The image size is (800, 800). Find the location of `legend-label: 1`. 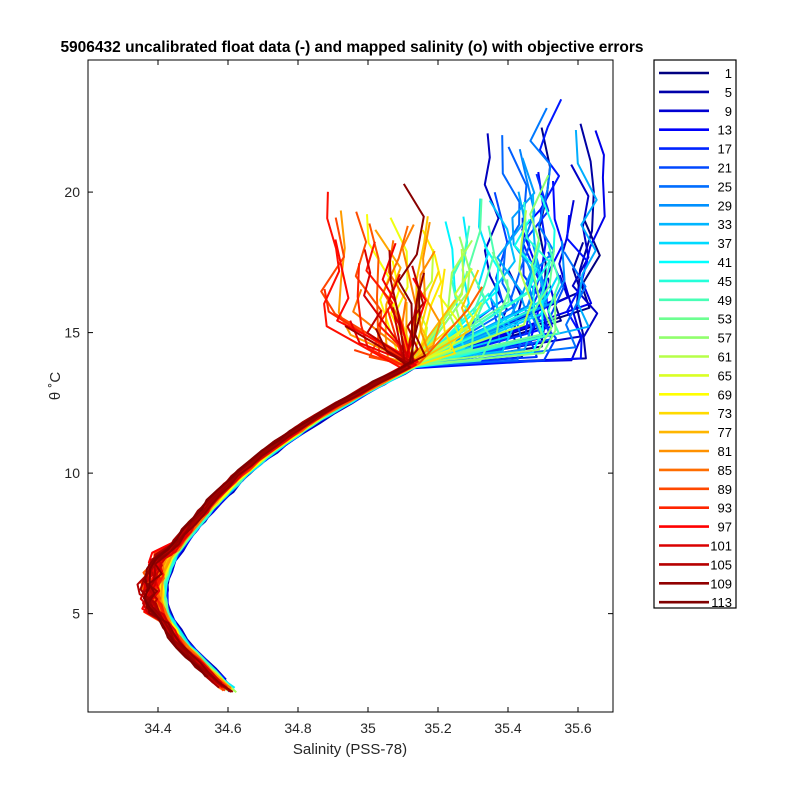

legend-label: 1 is located at coordinates (728, 73).